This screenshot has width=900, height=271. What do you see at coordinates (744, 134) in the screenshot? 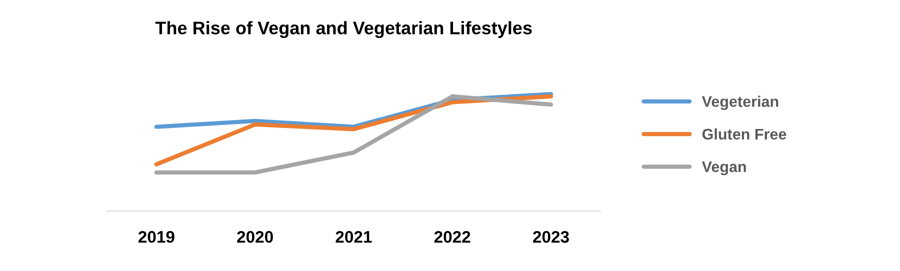
I see `legend-label: Gluten Free` at bounding box center [744, 134].